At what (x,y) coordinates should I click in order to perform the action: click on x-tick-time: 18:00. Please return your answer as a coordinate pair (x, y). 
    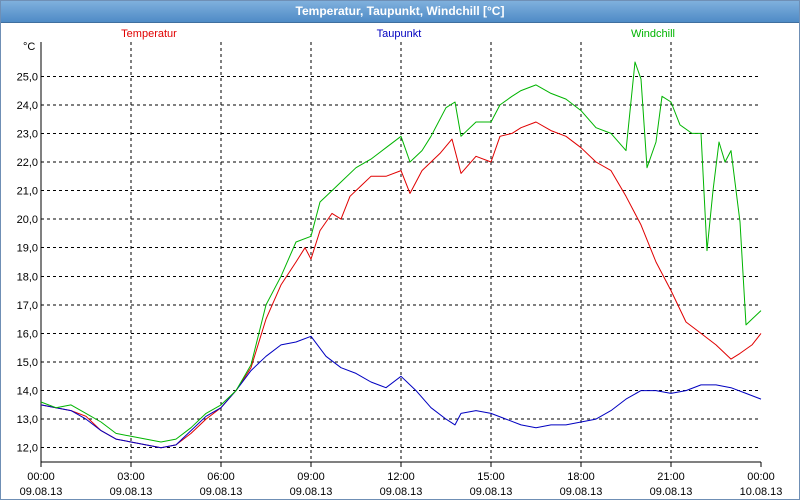
    Looking at the image, I should click on (581, 477).